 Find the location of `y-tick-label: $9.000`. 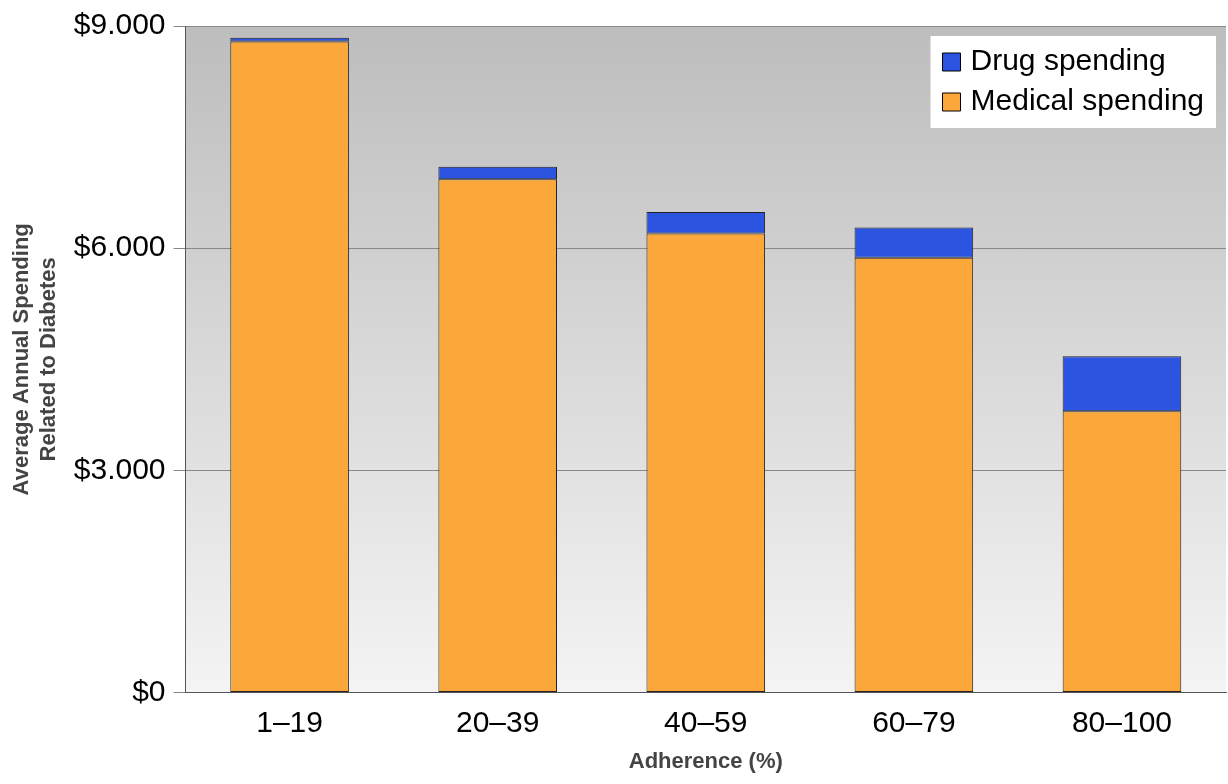

y-tick-label: $9.000 is located at coordinates (119, 24).